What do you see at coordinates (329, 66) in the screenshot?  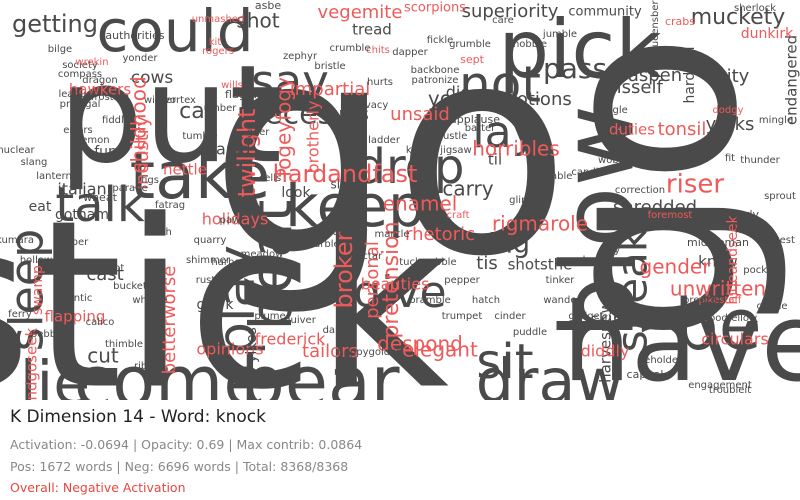 I see `cloud-word: bristle` at bounding box center [329, 66].